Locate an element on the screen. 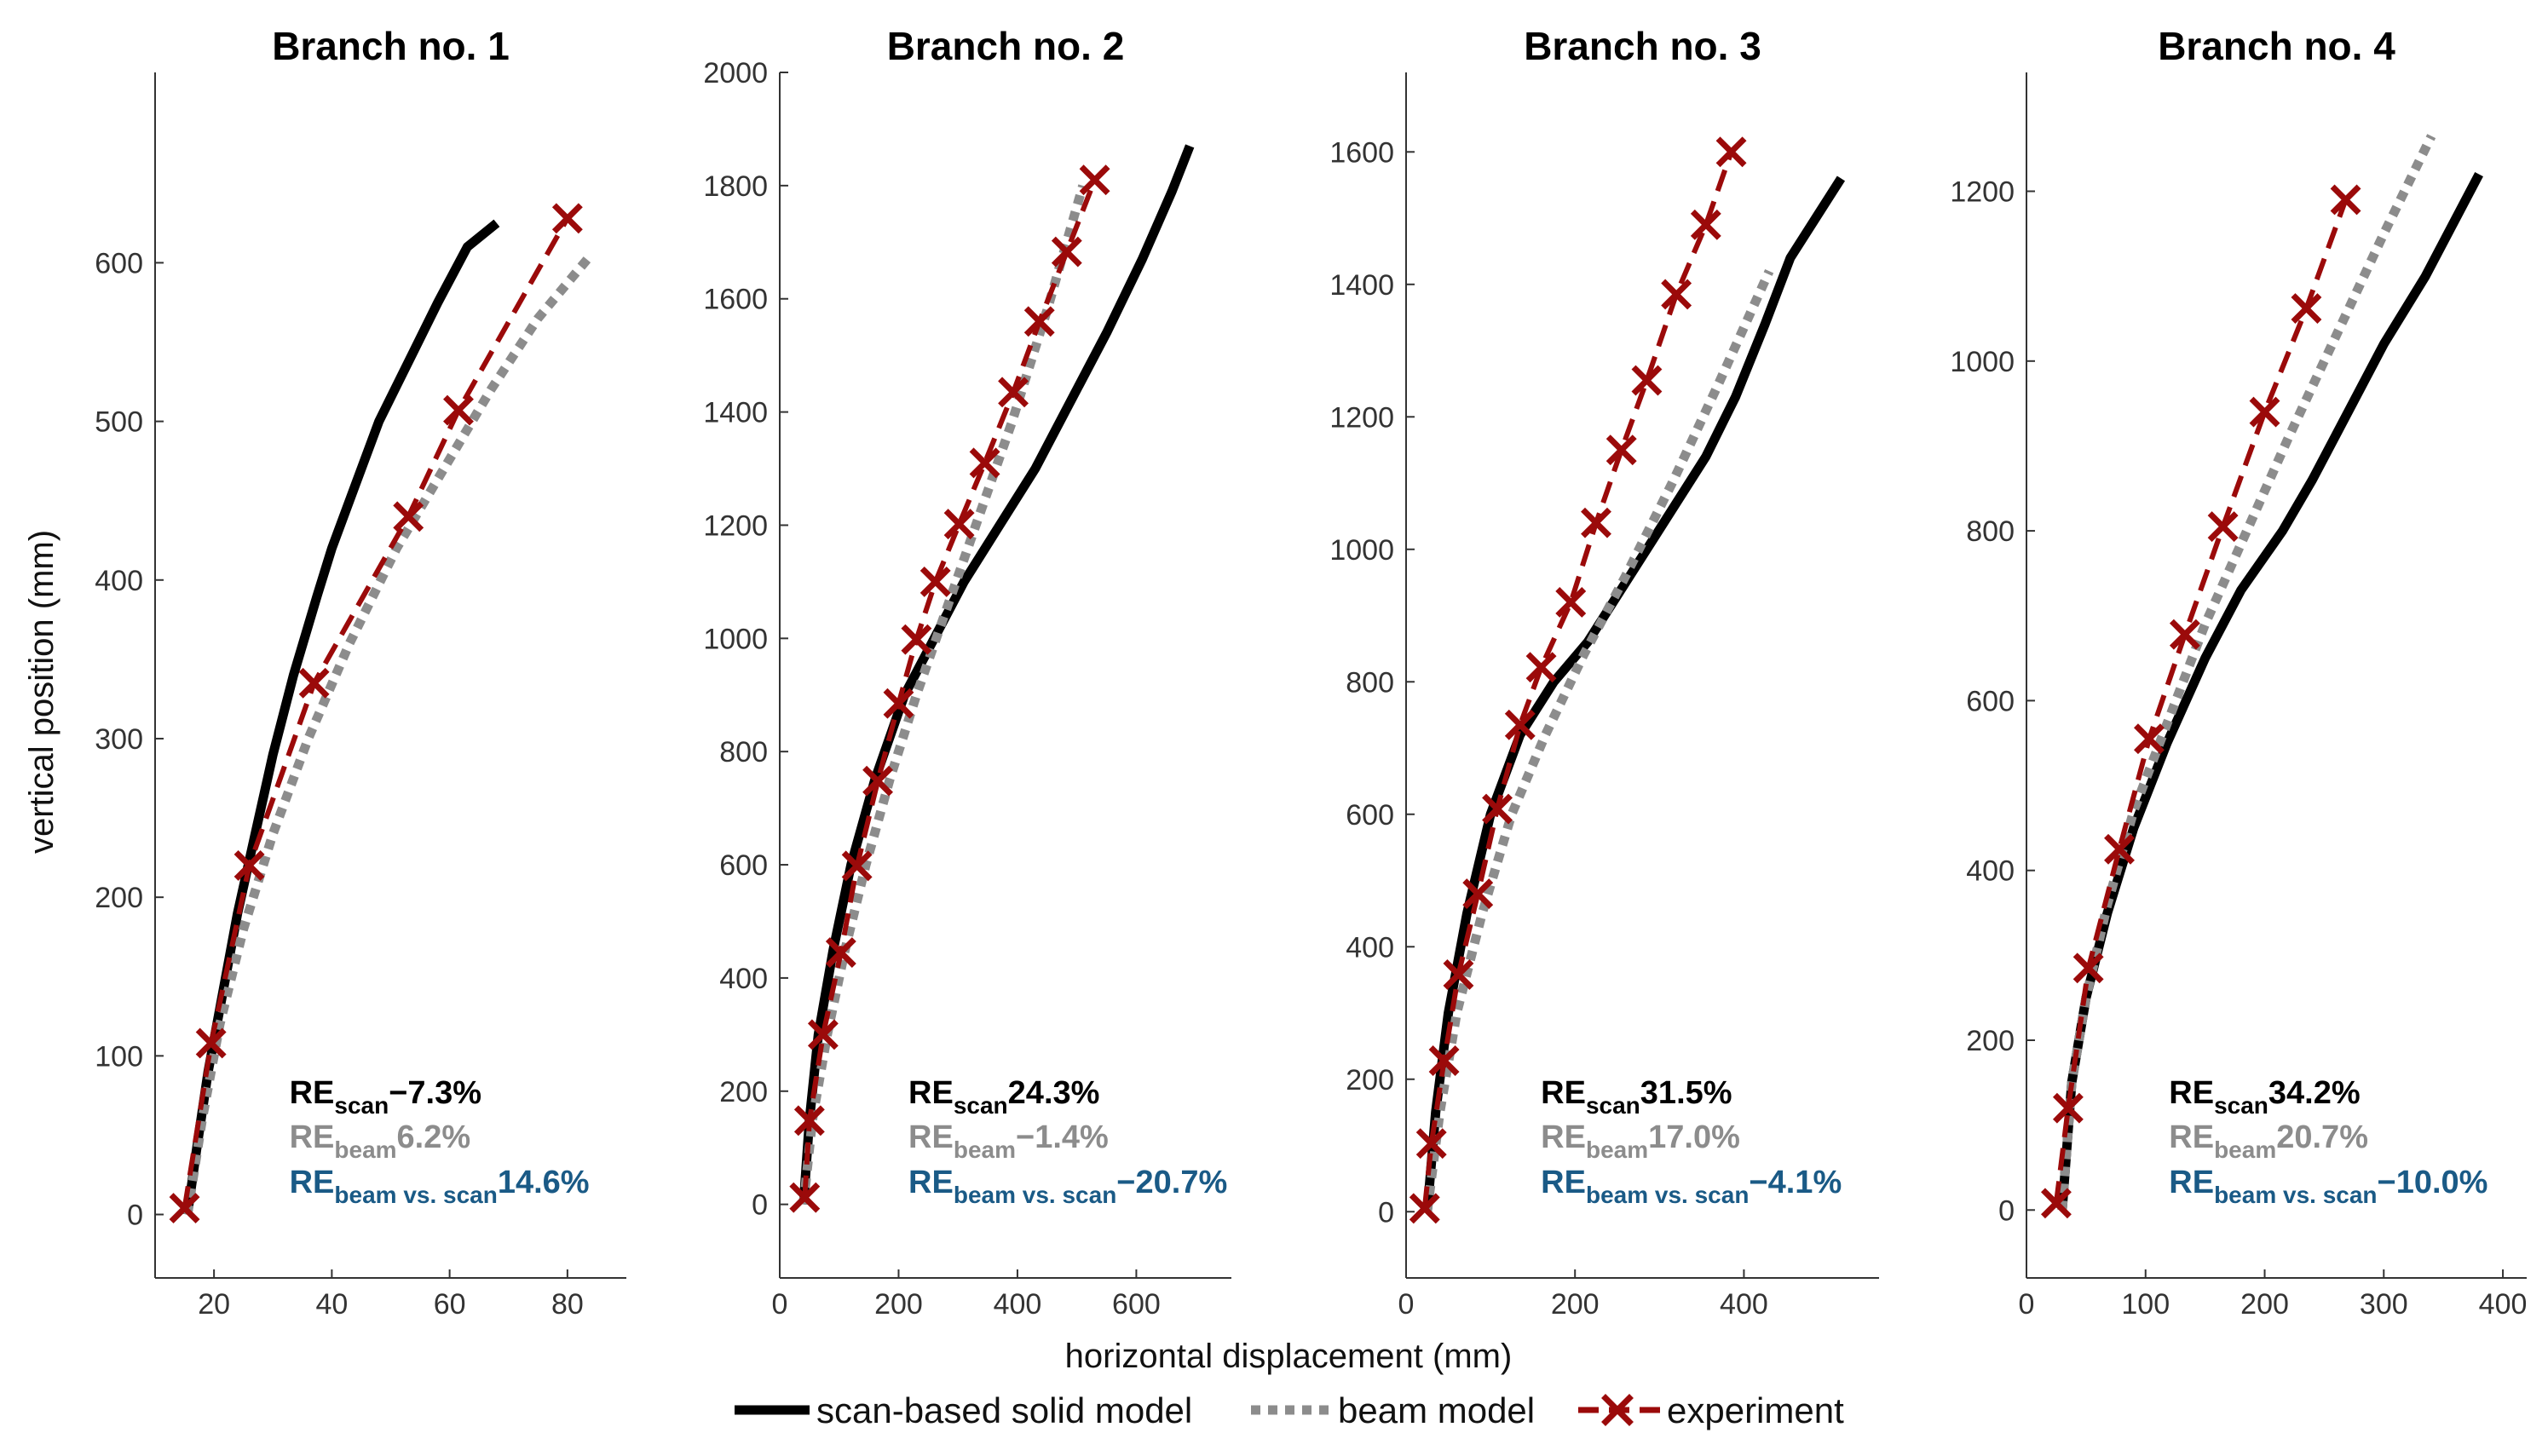 The height and width of the screenshot is (1456, 2548). y-axis-label: vertical position (mm) is located at coordinates (42, 692).